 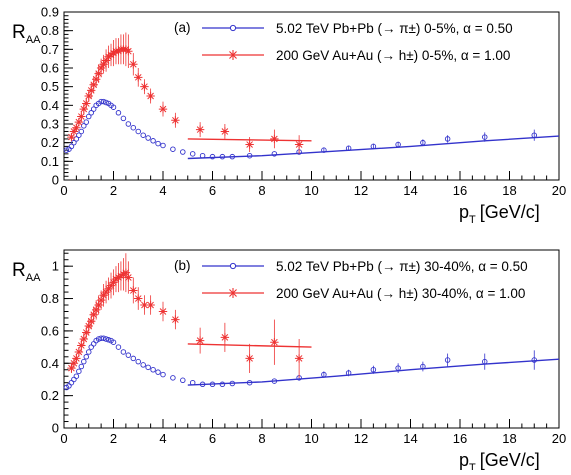 What do you see at coordinates (50, 124) in the screenshot?
I see `y-tick-label: 0.3` at bounding box center [50, 124].